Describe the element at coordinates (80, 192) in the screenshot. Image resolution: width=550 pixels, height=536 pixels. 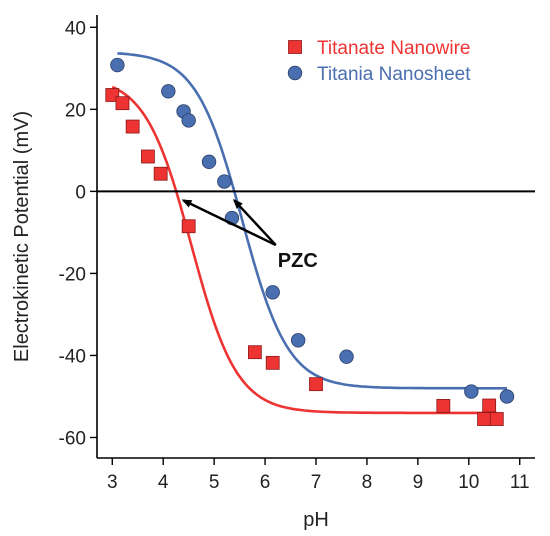
I see `y-tick-label: 0` at that location.